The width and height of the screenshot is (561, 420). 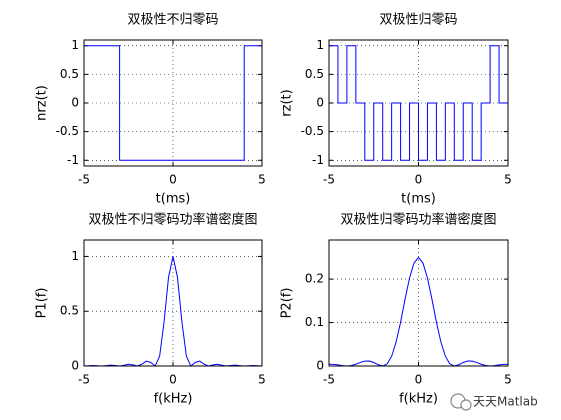 What do you see at coordinates (42, 303) in the screenshot?
I see `y-axis-label: P1(f)` at bounding box center [42, 303].